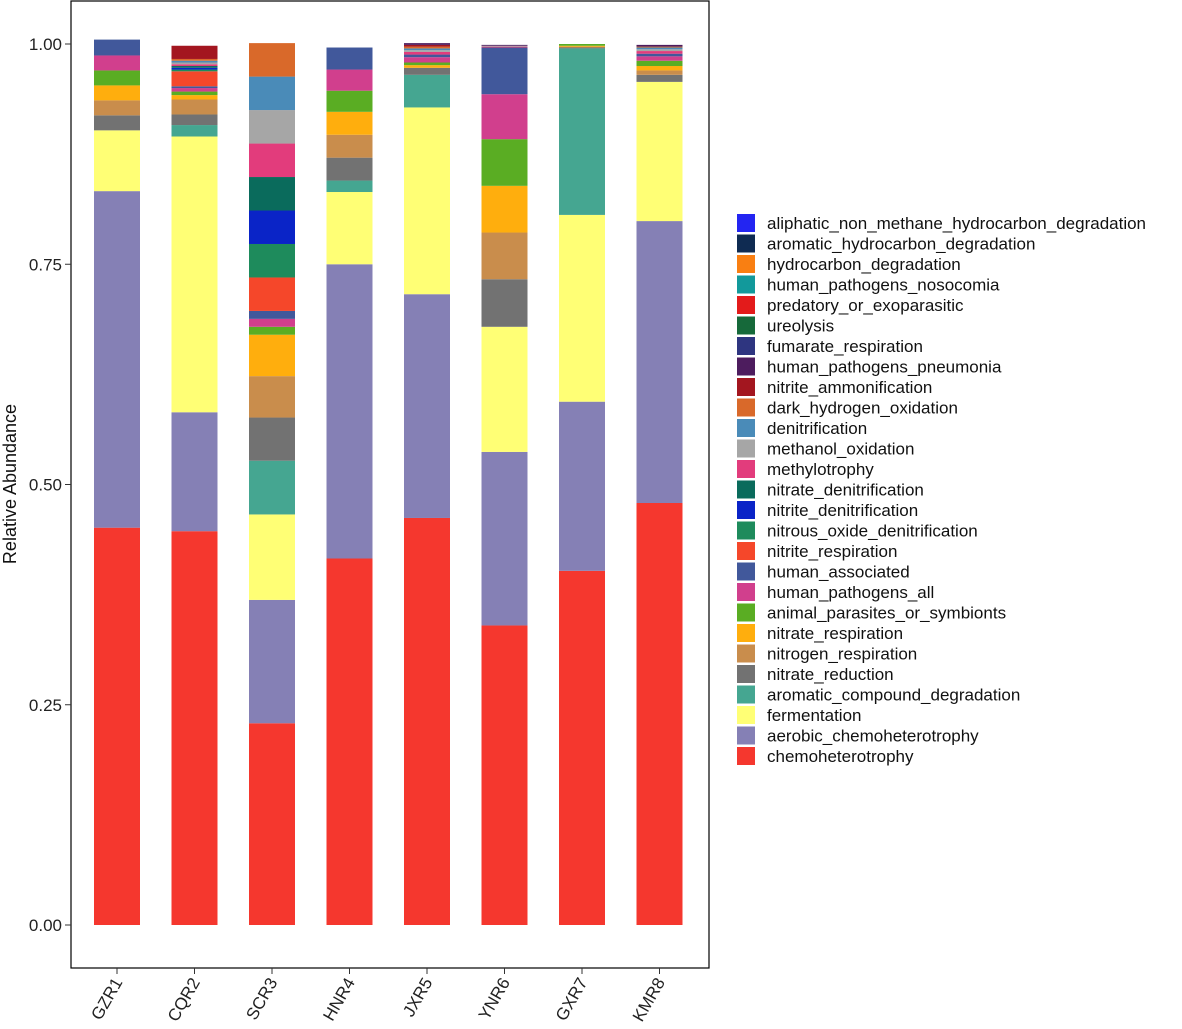 The image size is (1182, 1029). I want to click on bar-stack-JXR5, so click(427, 484).